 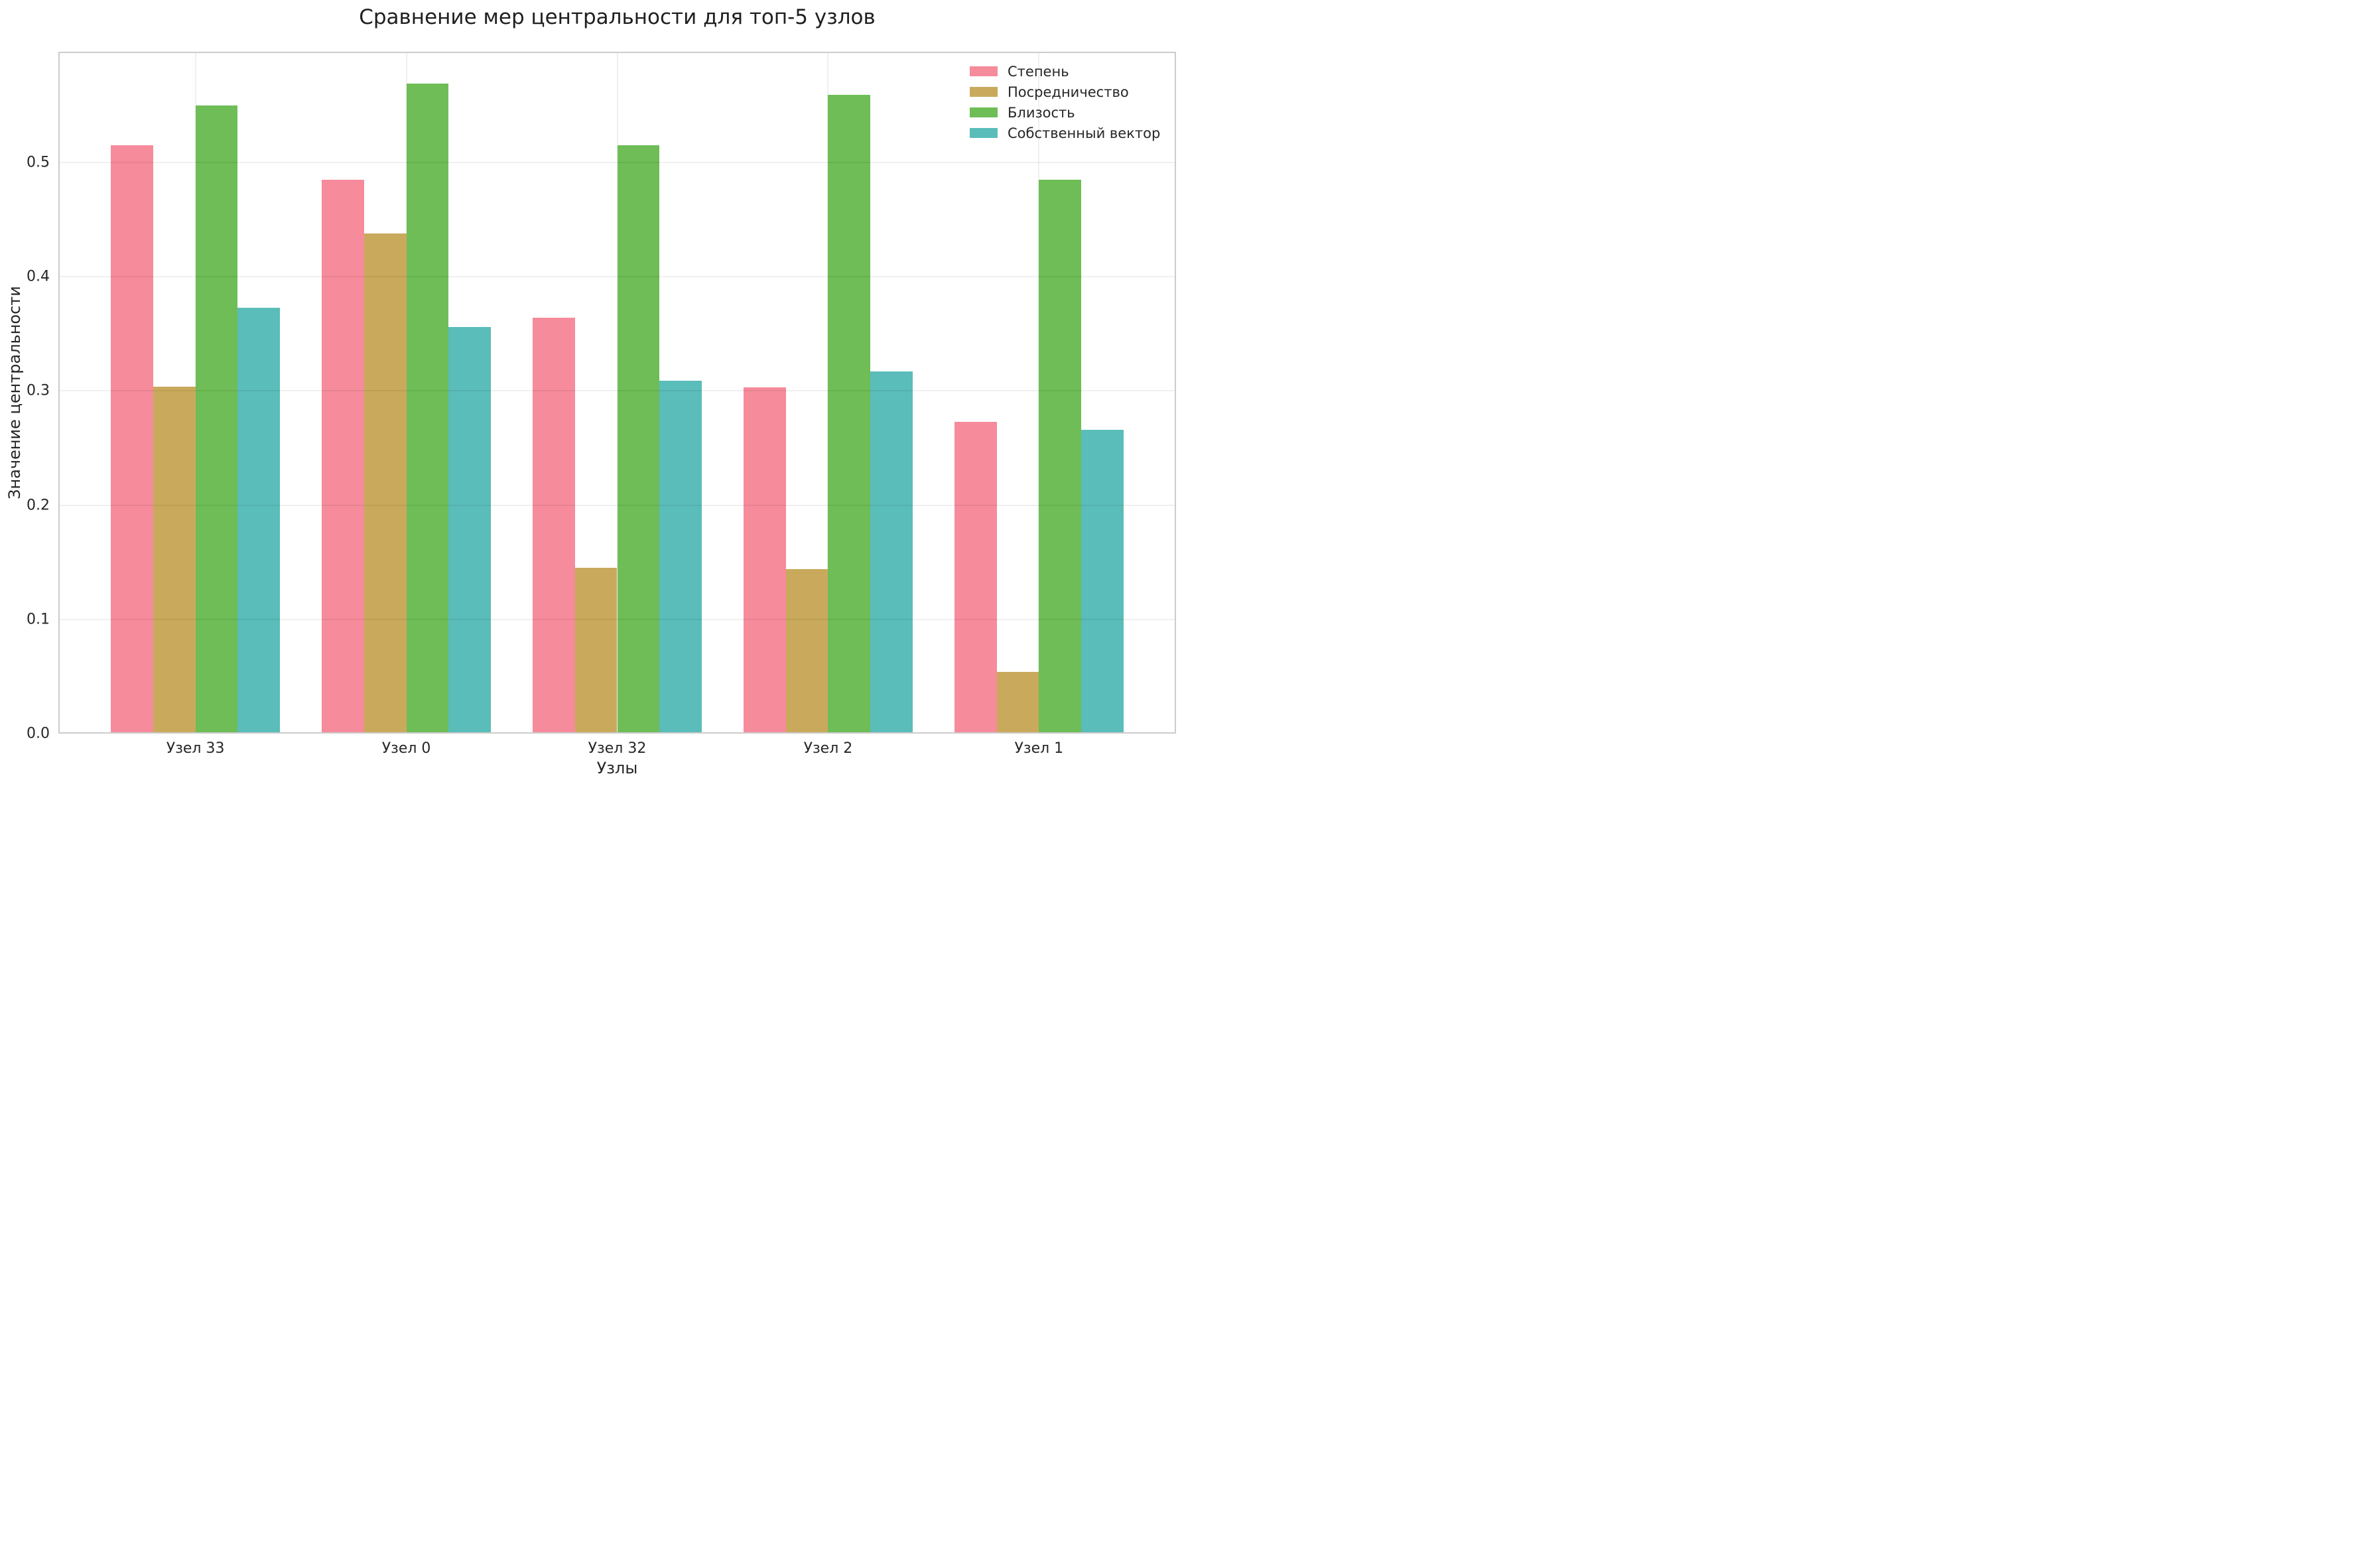 What do you see at coordinates (1084, 133) in the screenshot?
I see `legend-label: Собственный вектор` at bounding box center [1084, 133].